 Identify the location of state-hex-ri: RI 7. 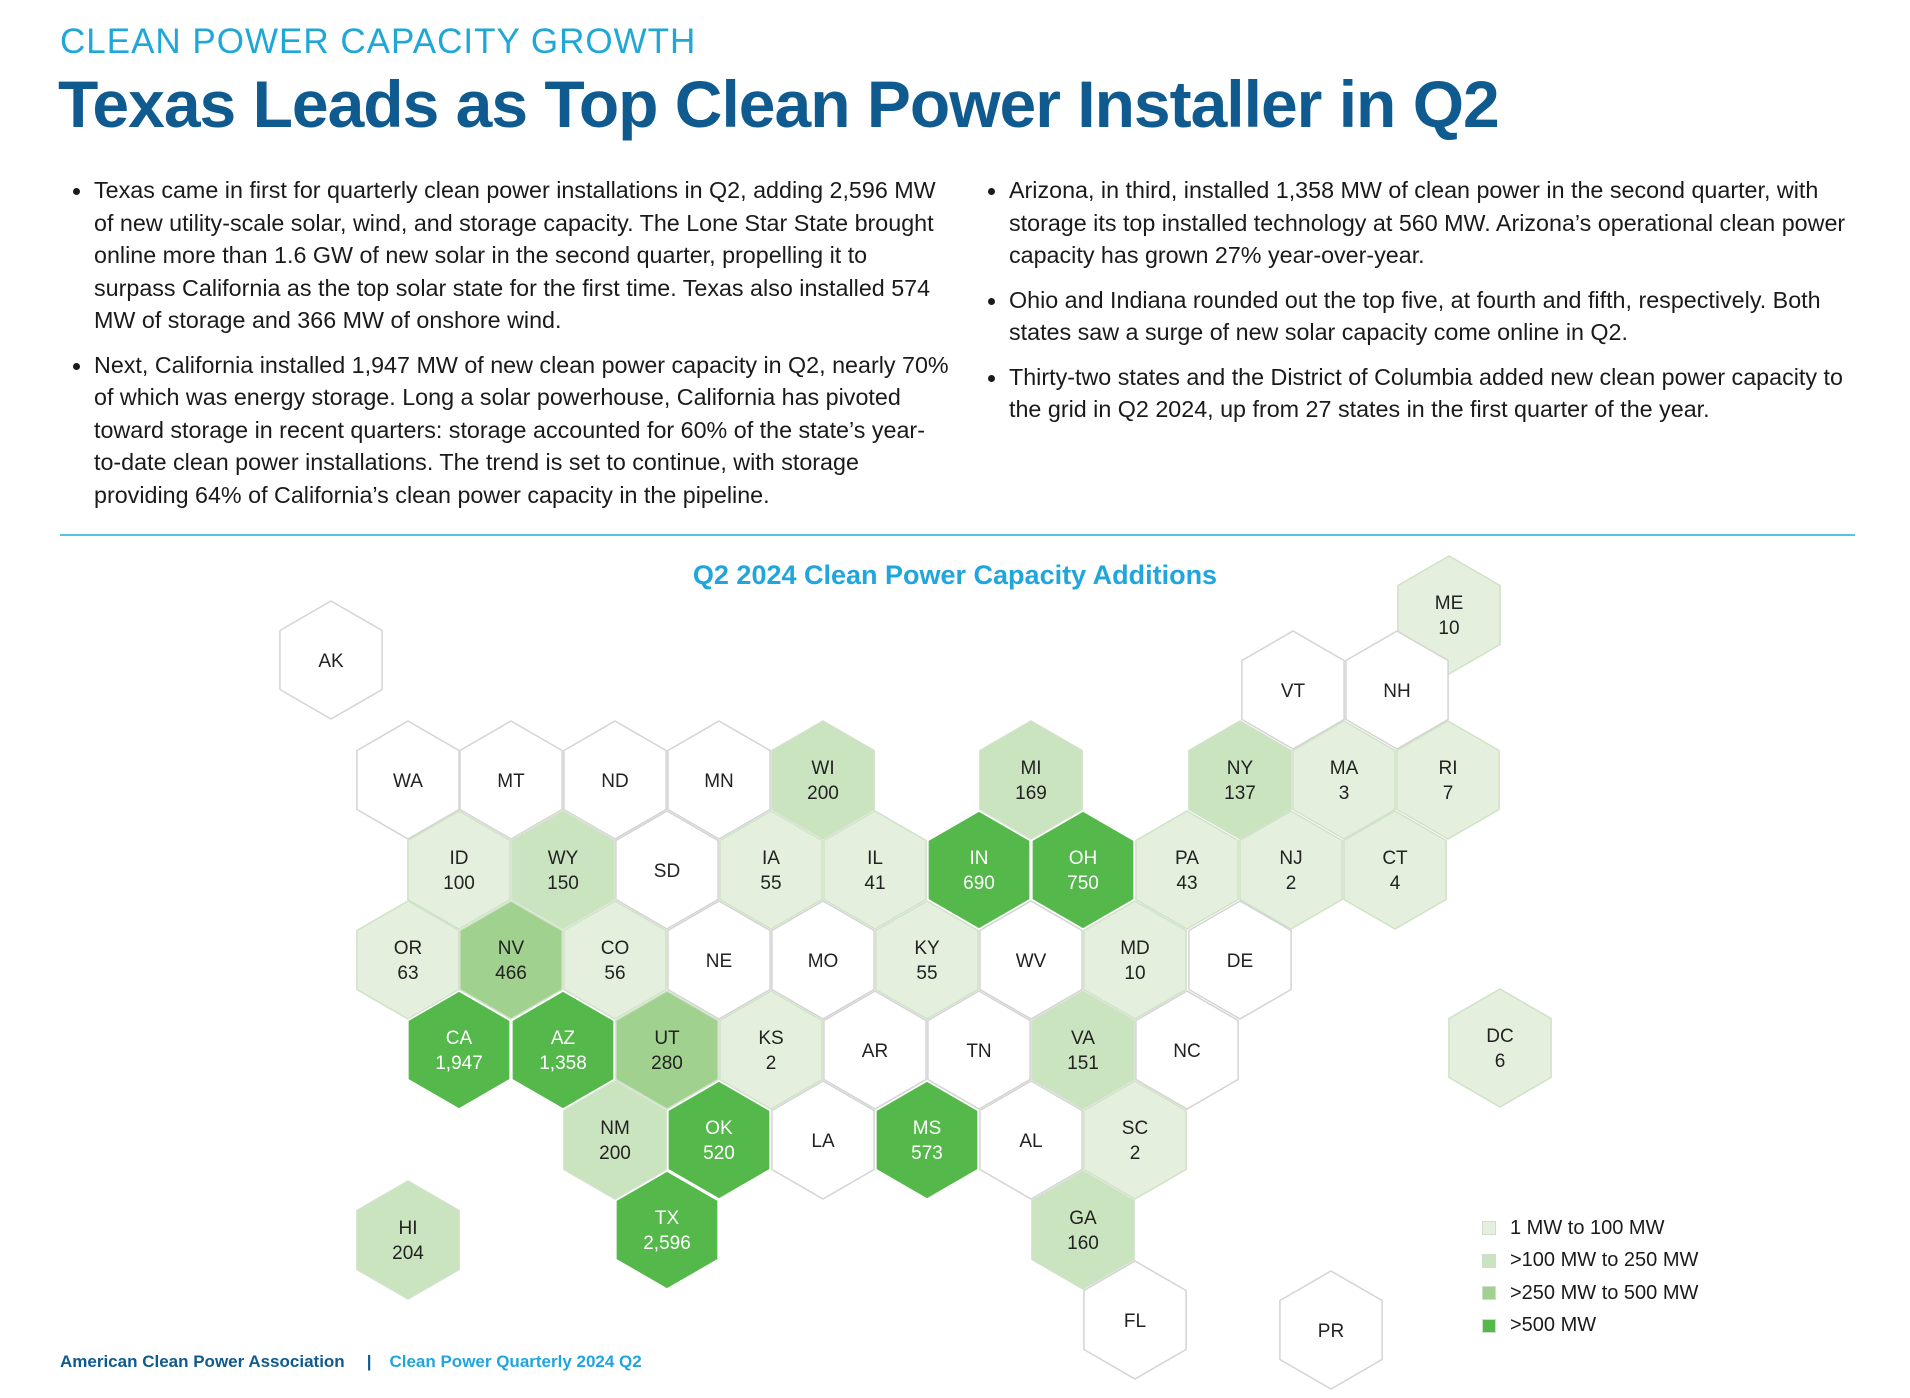
(1448, 780).